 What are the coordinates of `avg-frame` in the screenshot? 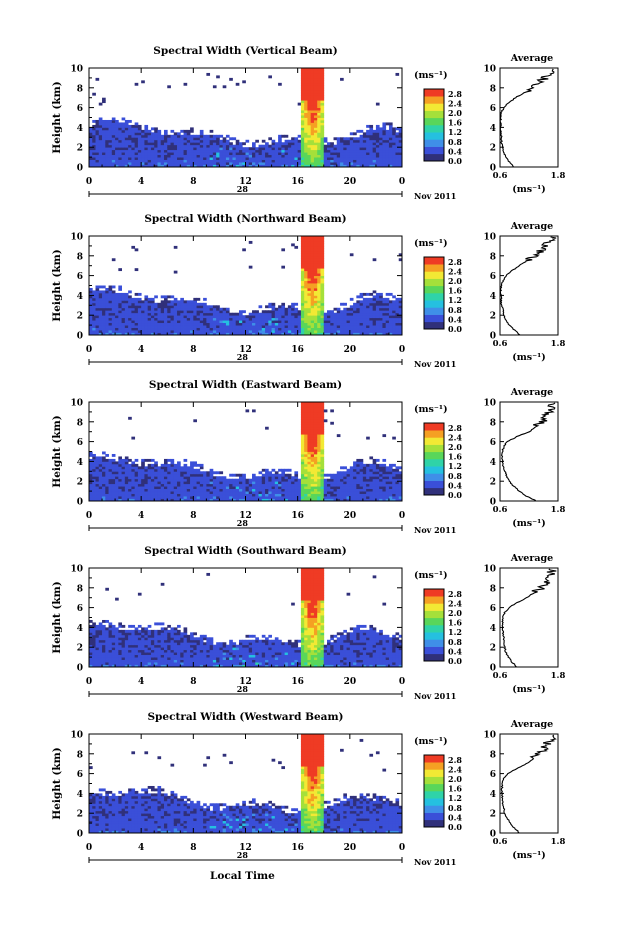 It's located at (529, 285).